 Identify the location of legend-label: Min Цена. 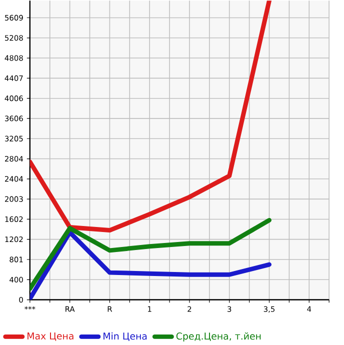
(125, 337).